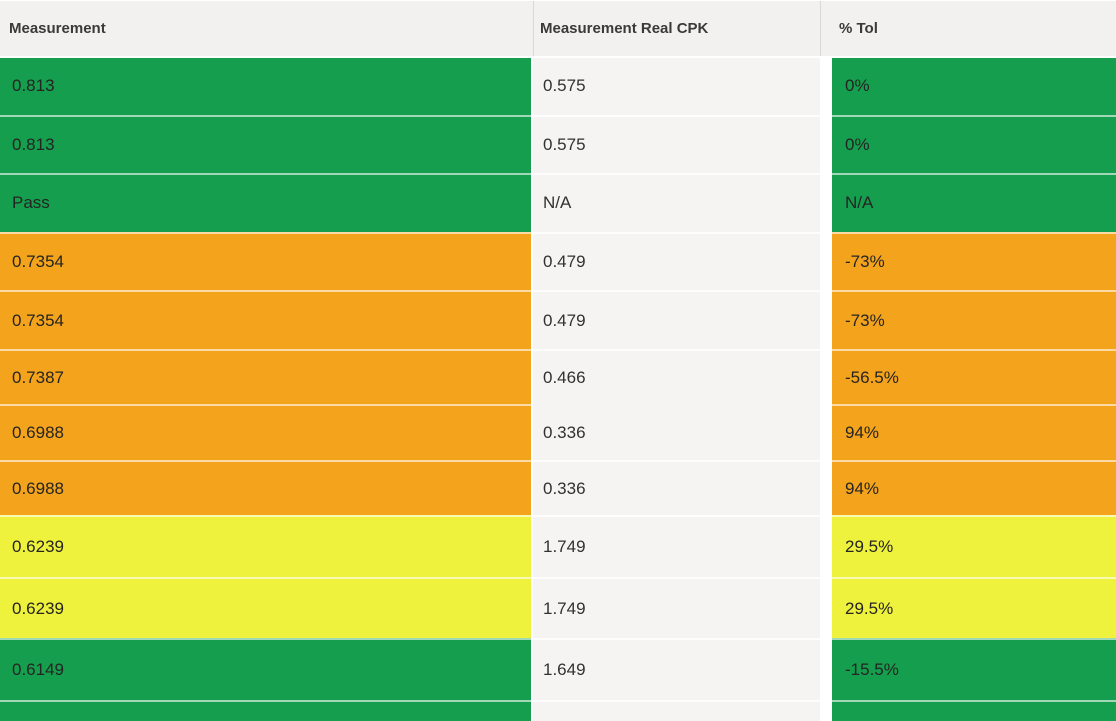 The width and height of the screenshot is (1116, 721). What do you see at coordinates (38, 377) in the screenshot?
I see `measurement-value: 0.7387` at bounding box center [38, 377].